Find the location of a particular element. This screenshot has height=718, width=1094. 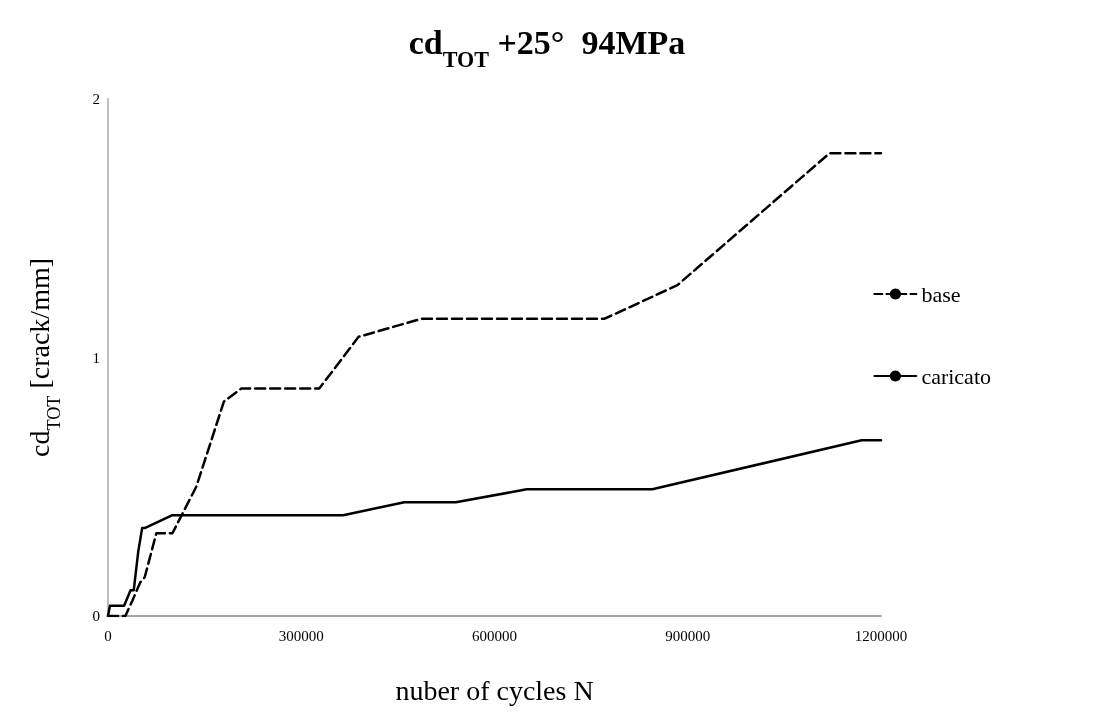

y-axis-title: cdTOT [crack/mm] is located at coordinates (43, 357).